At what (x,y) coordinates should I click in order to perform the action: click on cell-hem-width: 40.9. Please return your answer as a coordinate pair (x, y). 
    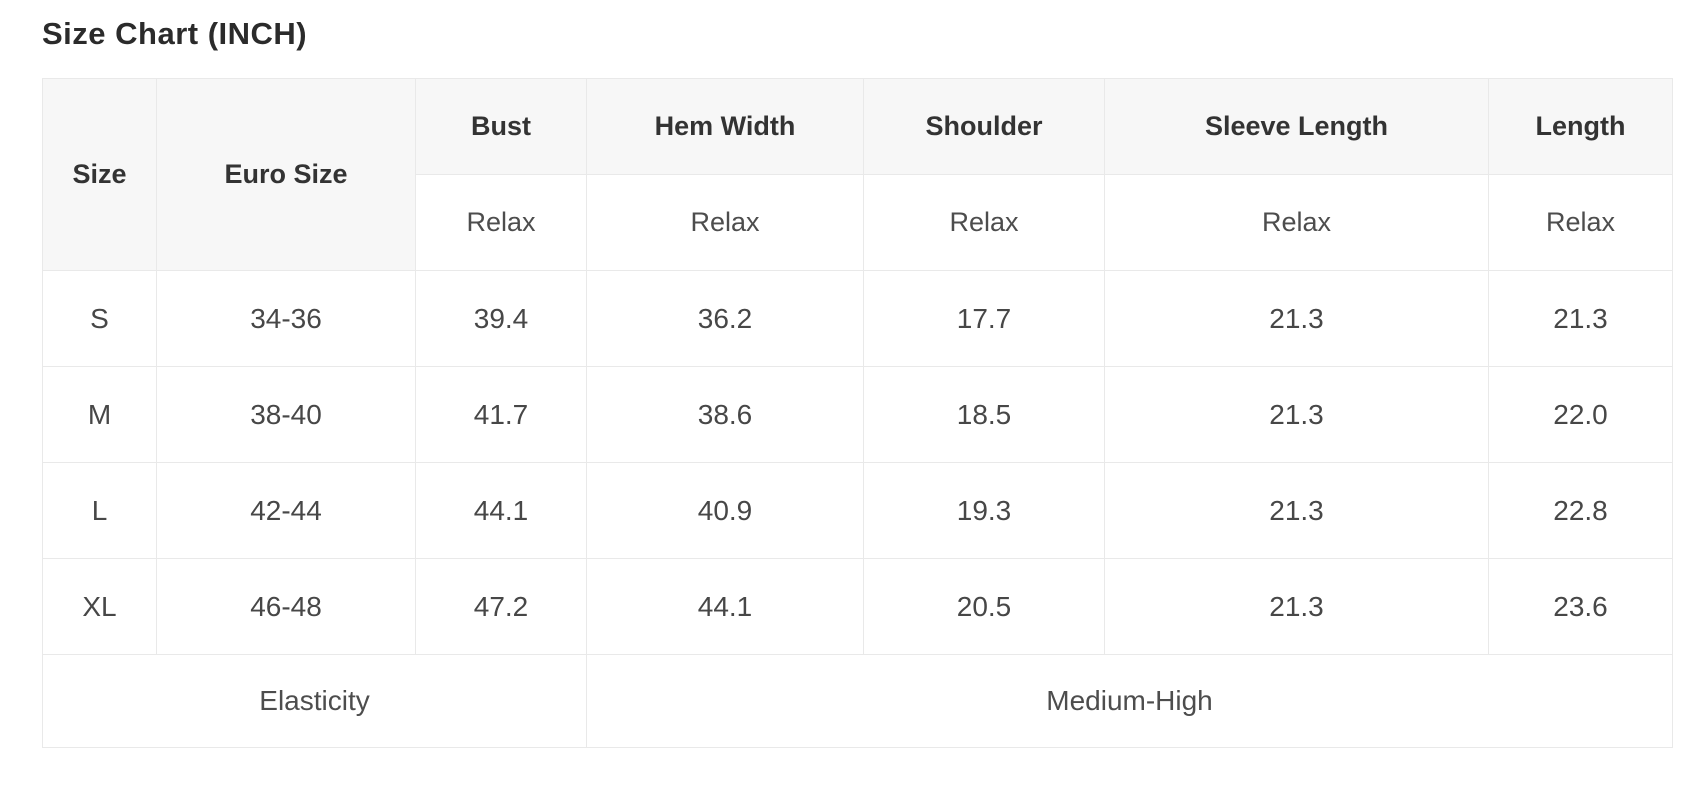
    Looking at the image, I should click on (725, 510).